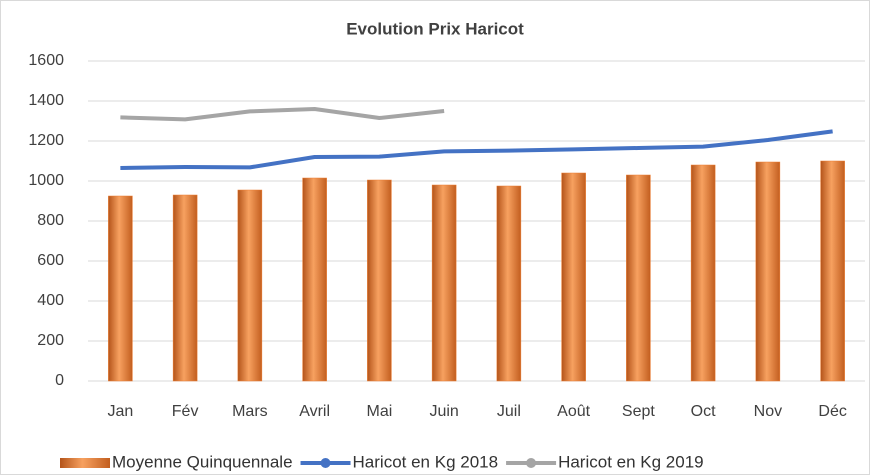 The width and height of the screenshot is (870, 475). I want to click on x-tick-label: Oct, so click(703, 411).